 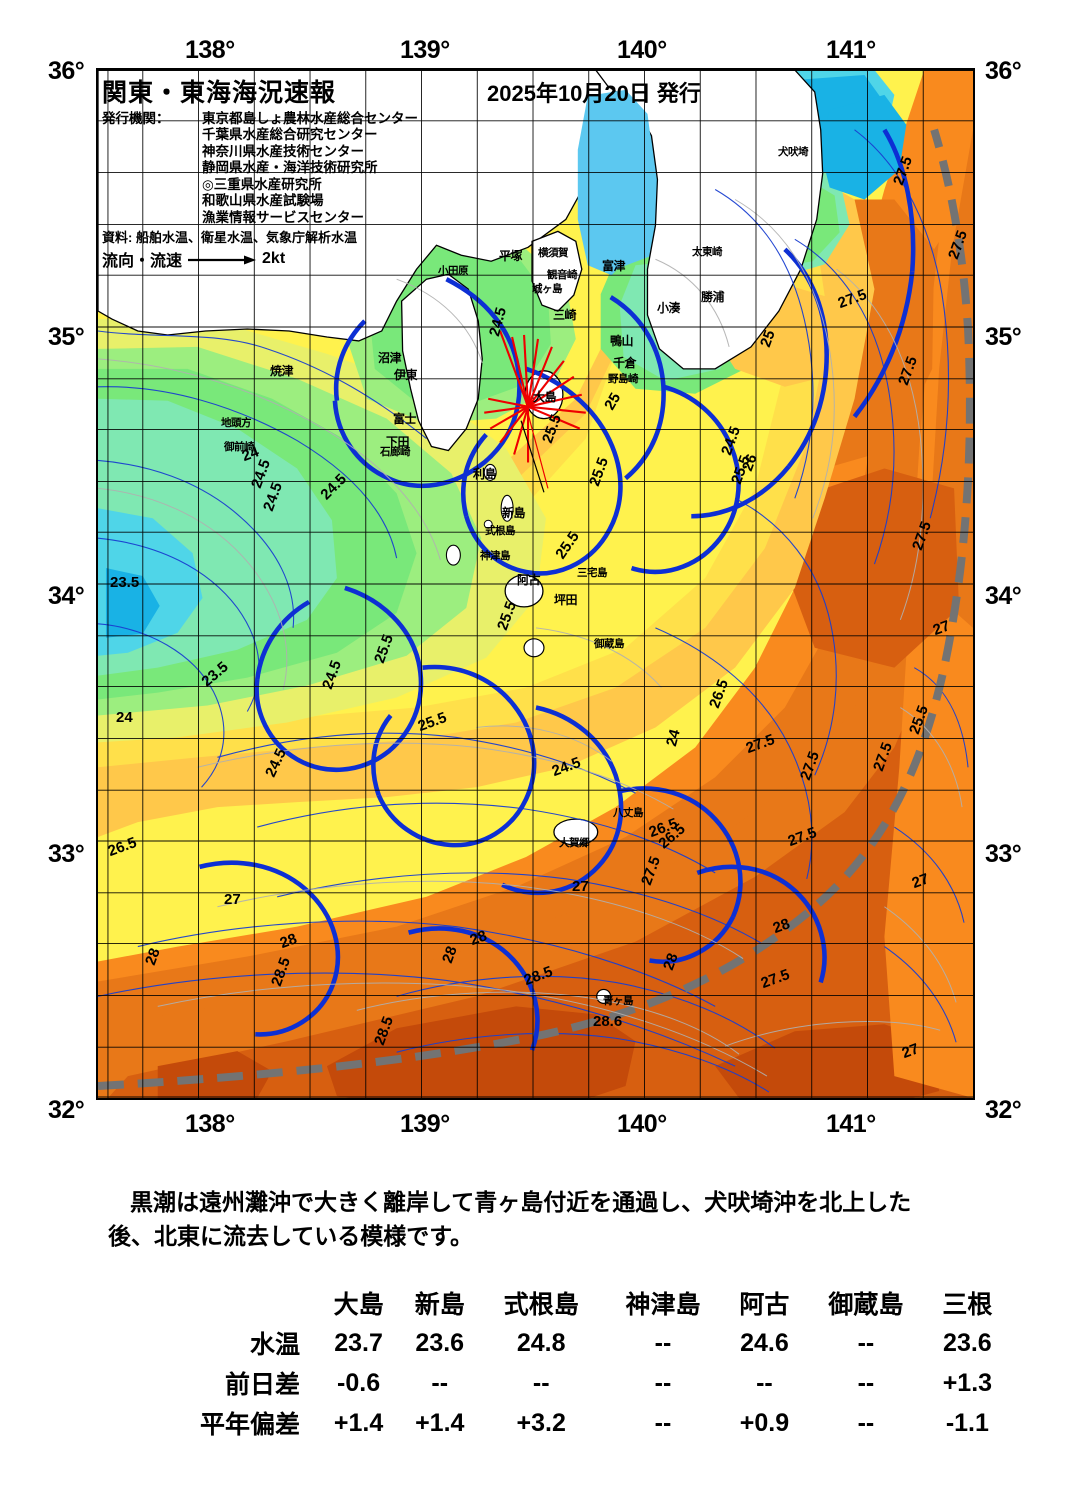 I want to click on place-label: 青ヶ島, so click(x=618, y=1001).